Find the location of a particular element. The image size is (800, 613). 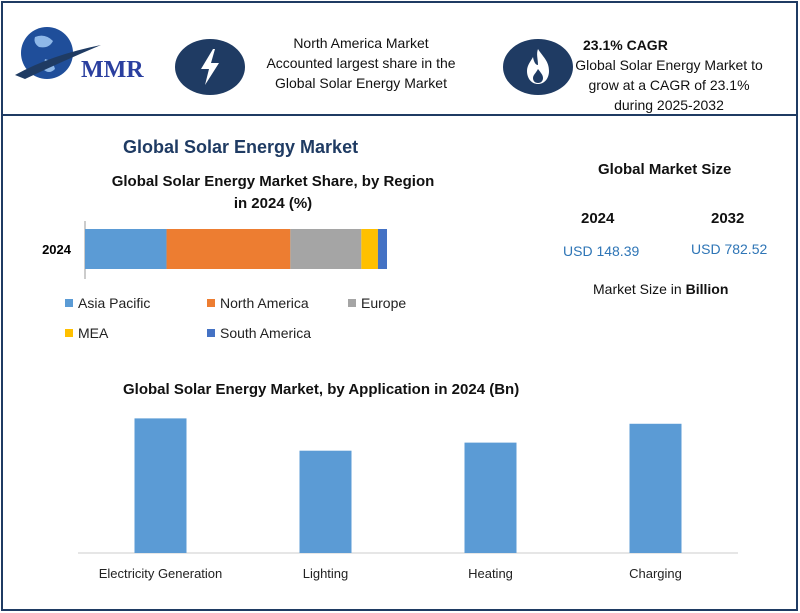

cagr-stat-line: grow at a CAGR of 23.1% is located at coordinates (669, 85).